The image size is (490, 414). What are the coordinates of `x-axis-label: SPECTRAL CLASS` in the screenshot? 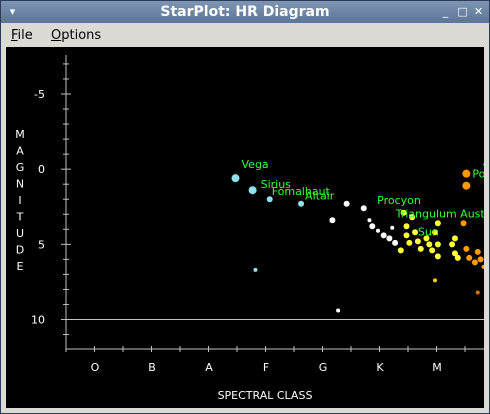 It's located at (265, 395).